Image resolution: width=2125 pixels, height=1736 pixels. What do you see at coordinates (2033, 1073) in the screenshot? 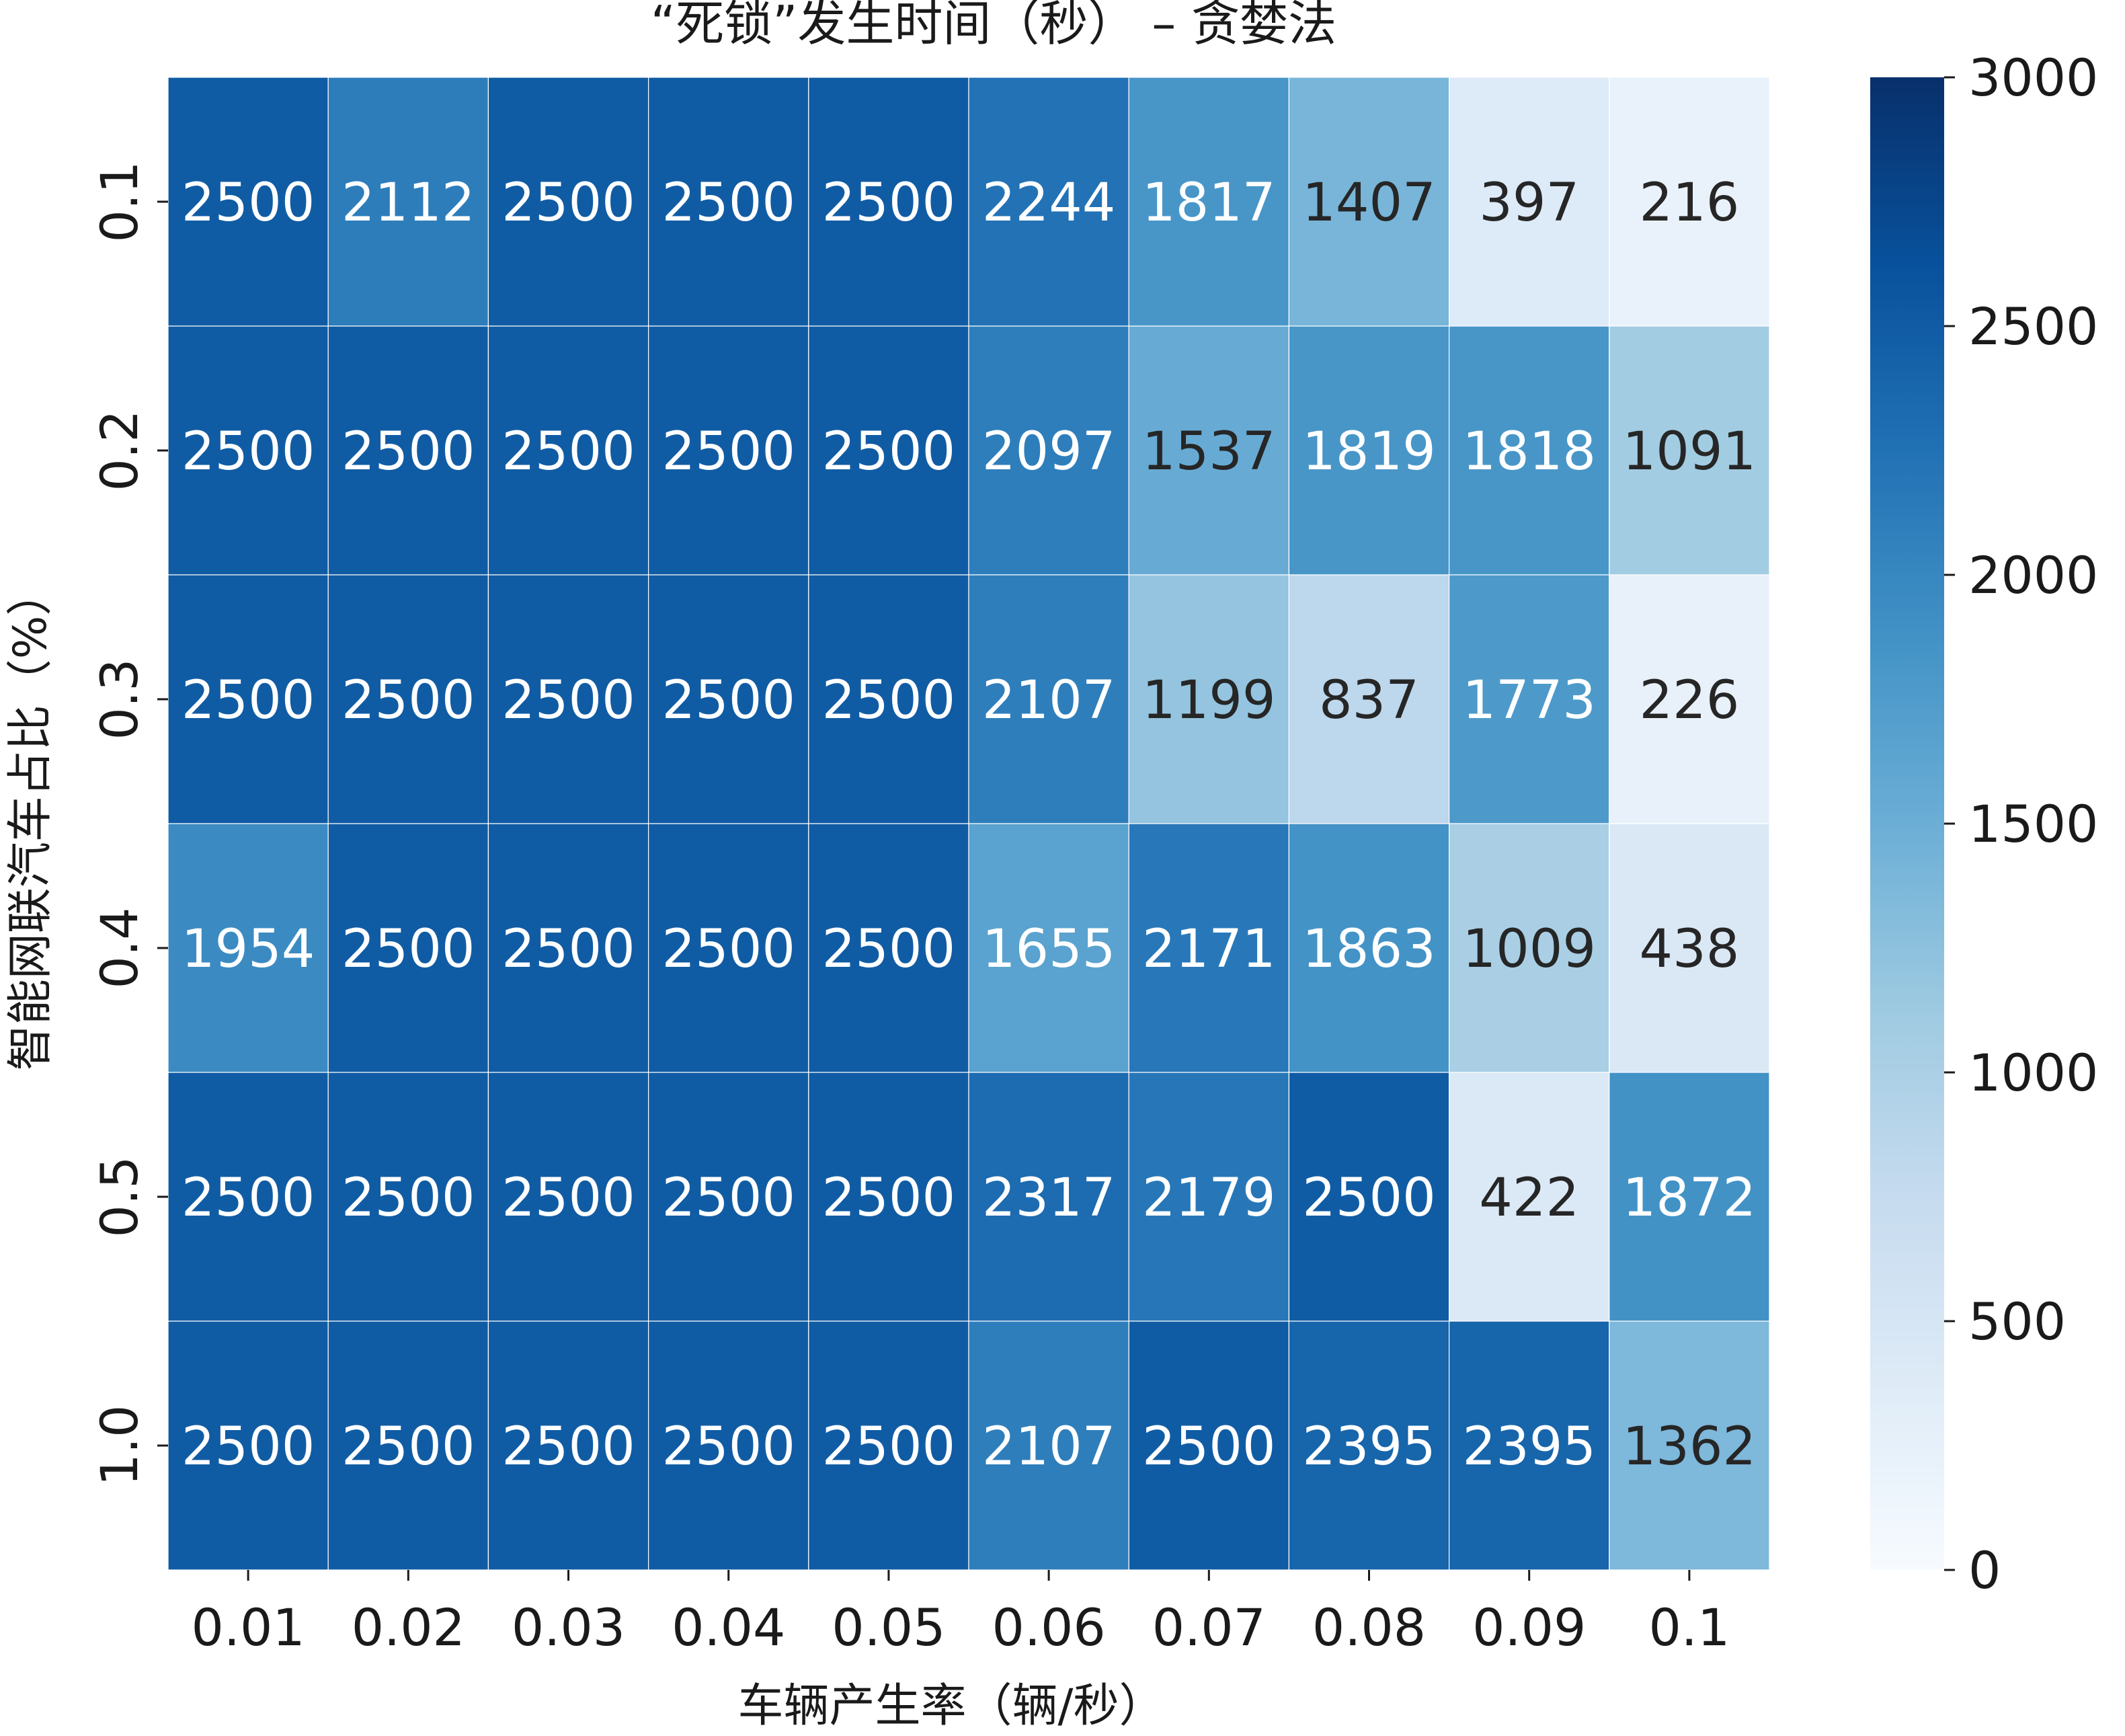
I see `colorbar-tick-label: 1000` at bounding box center [2033, 1073].